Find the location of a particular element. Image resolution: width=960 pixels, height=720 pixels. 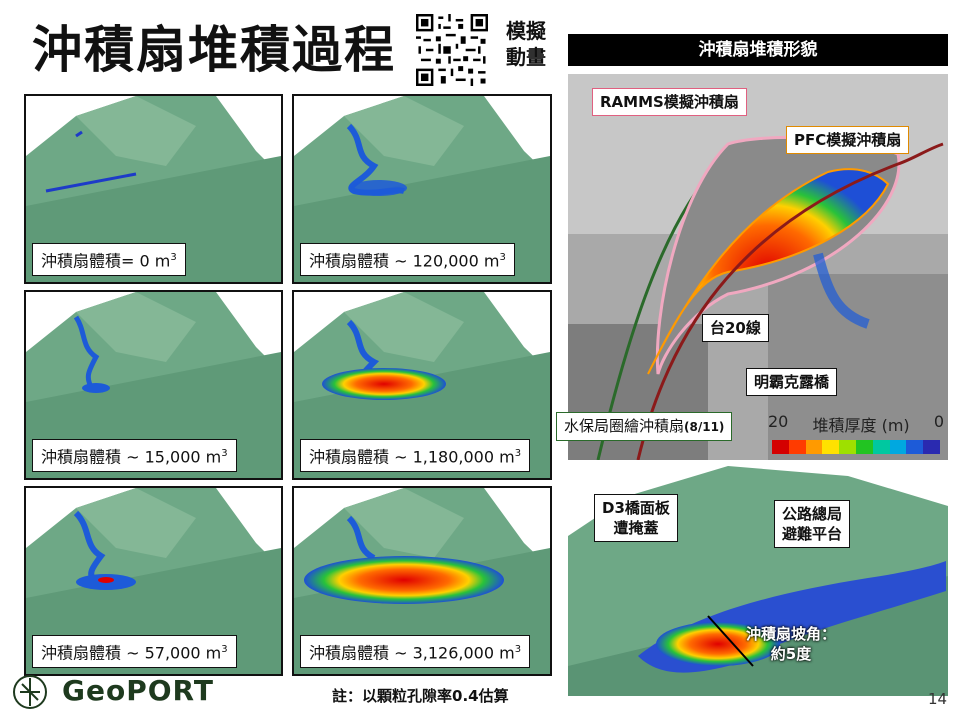

legend-min: 0 is located at coordinates (938, 421).